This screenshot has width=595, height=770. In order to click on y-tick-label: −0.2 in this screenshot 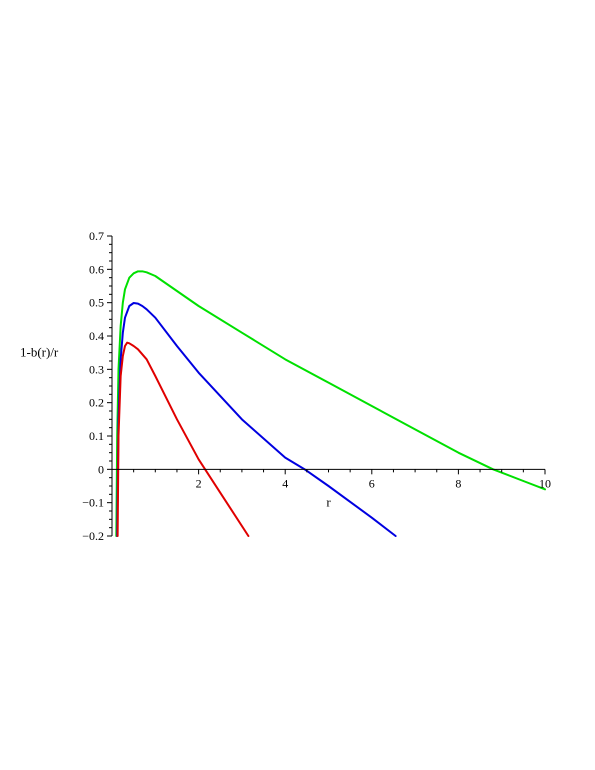, I will do `click(93, 536)`.